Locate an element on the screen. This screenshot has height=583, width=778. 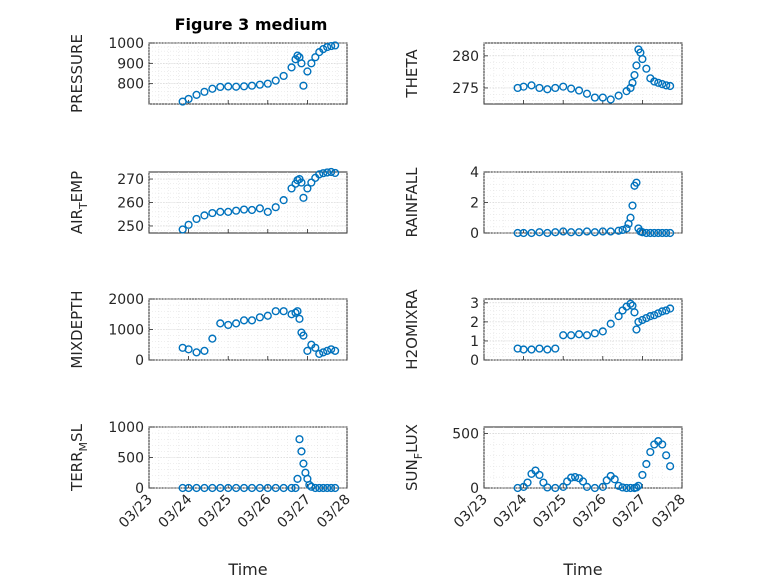
y-tick-label: 250 is located at coordinates (130, 227).